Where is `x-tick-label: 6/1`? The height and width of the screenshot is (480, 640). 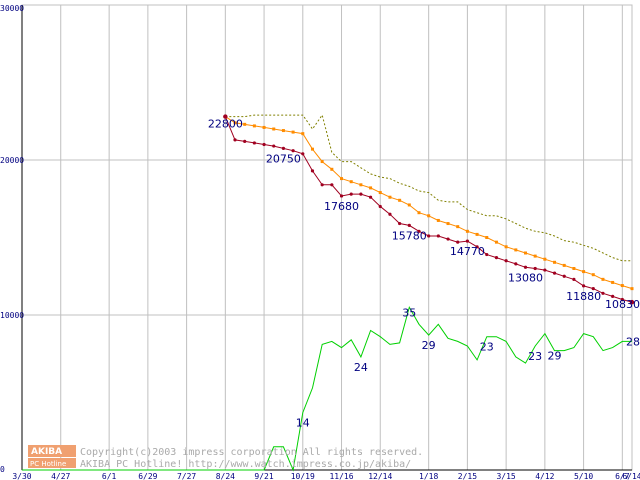 x-tick-label: 6/1 is located at coordinates (109, 476).